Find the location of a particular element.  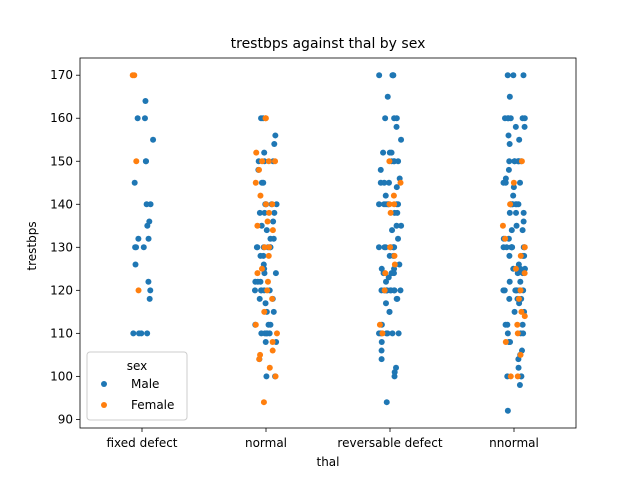

y-tick-label: 140 is located at coordinates (61, 204).